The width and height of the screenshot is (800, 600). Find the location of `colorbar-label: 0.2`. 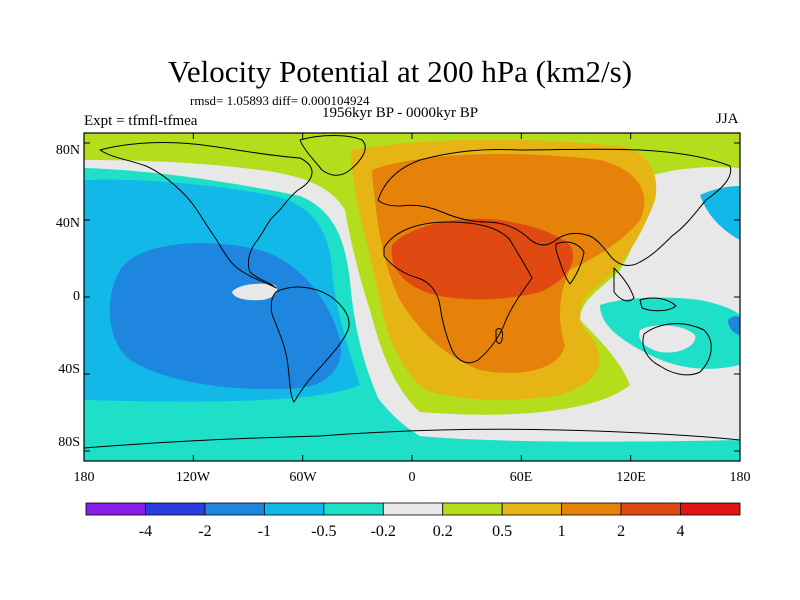

colorbar-label: 0.2 is located at coordinates (442, 531).